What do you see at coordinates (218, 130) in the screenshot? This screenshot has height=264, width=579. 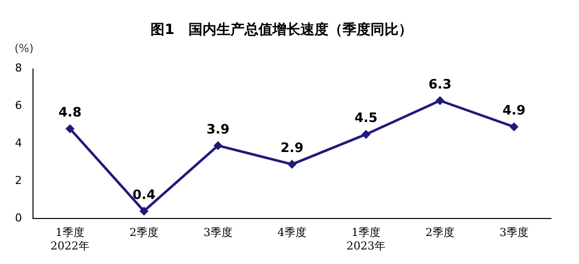 I see `data-label: 3.9` at bounding box center [218, 130].